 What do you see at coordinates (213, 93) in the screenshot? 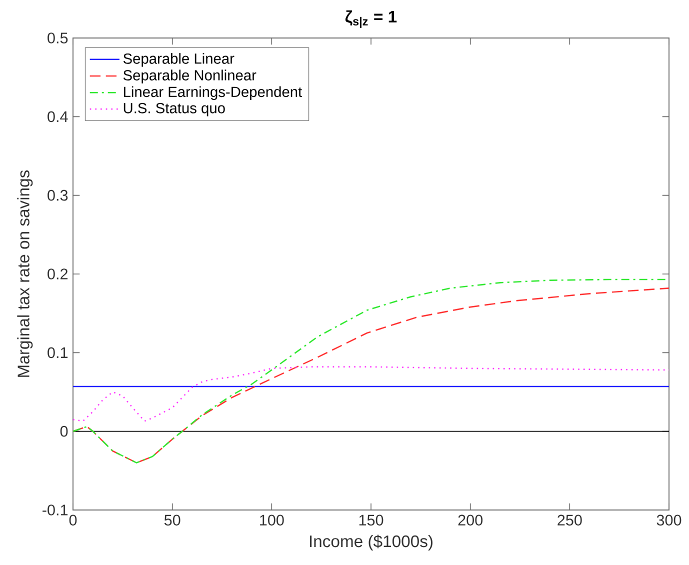
I see `legend-label: Linear Earnings-Dependent` at bounding box center [213, 93].